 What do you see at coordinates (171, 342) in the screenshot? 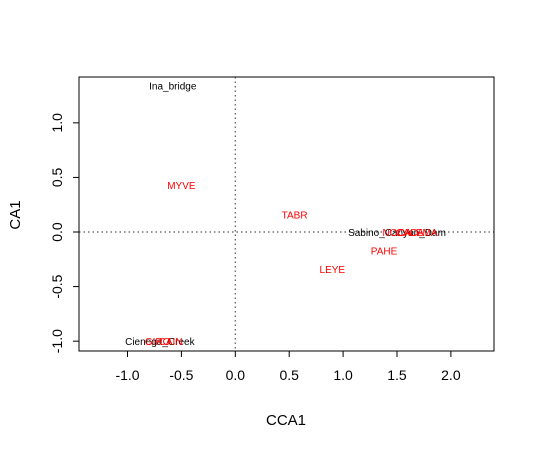
I see `species-label: CAIN` at bounding box center [171, 342].